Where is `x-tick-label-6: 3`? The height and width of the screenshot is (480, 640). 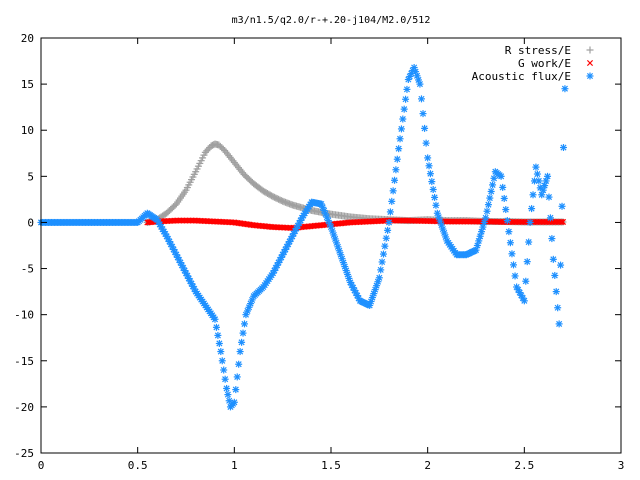 x-tick-label-6: 3 is located at coordinates (621, 465).